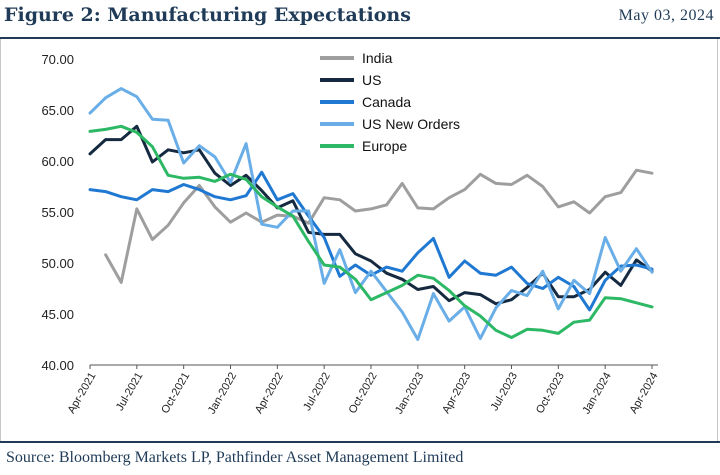  I want to click on footer-rule, so click(360, 442).